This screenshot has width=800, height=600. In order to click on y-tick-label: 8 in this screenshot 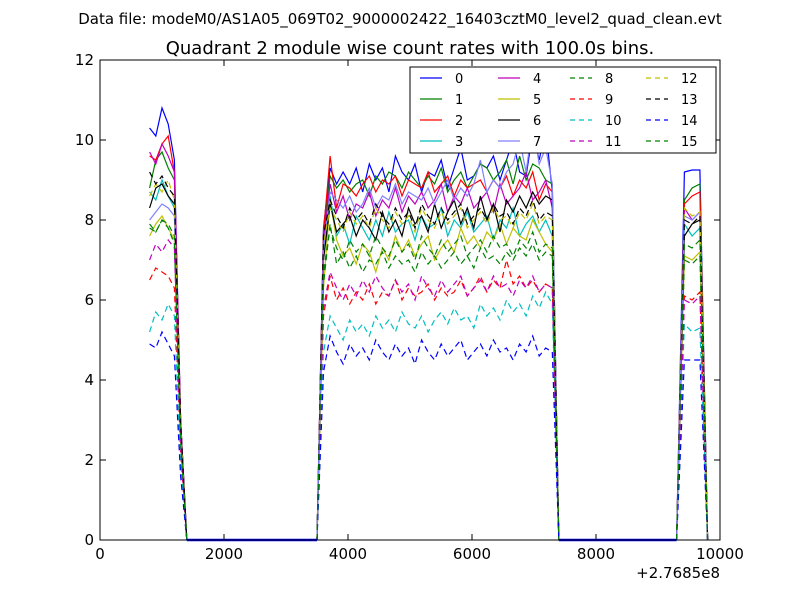, I will do `click(89, 220)`.